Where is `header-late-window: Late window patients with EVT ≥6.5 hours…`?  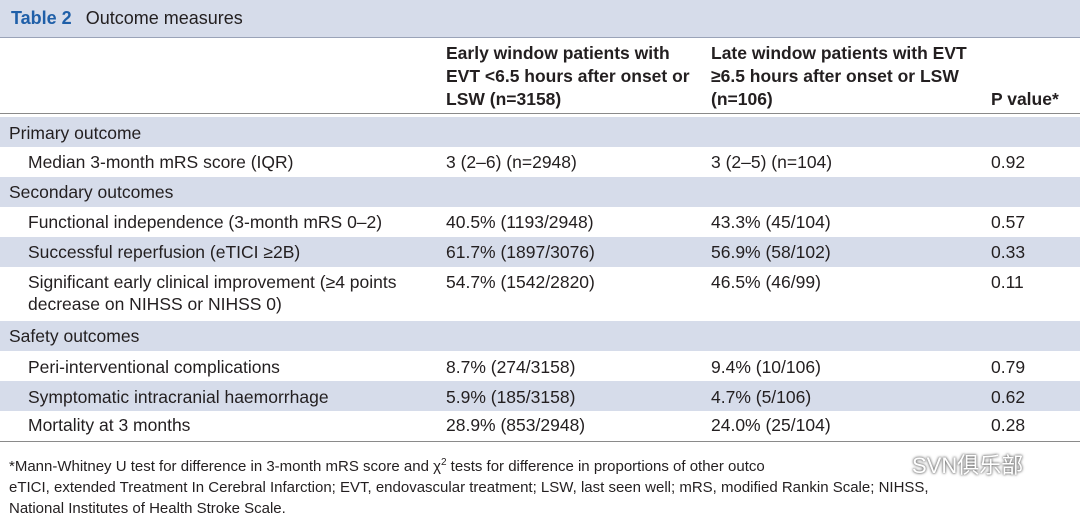
header-late-window: Late window patients with EVT ≥6.5 hours… is located at coordinates (839, 76).